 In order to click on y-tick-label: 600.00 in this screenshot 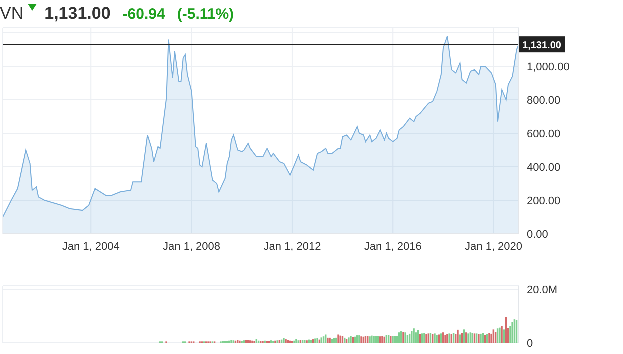, I will do `click(544, 134)`.